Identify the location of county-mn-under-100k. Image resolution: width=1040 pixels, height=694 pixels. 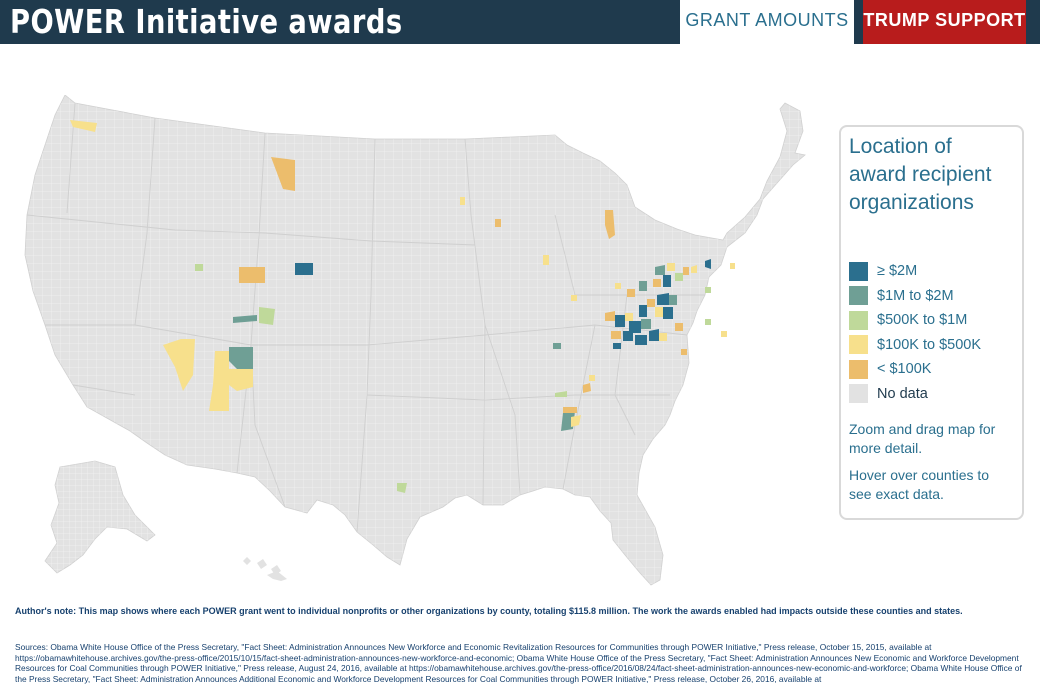
(498, 223).